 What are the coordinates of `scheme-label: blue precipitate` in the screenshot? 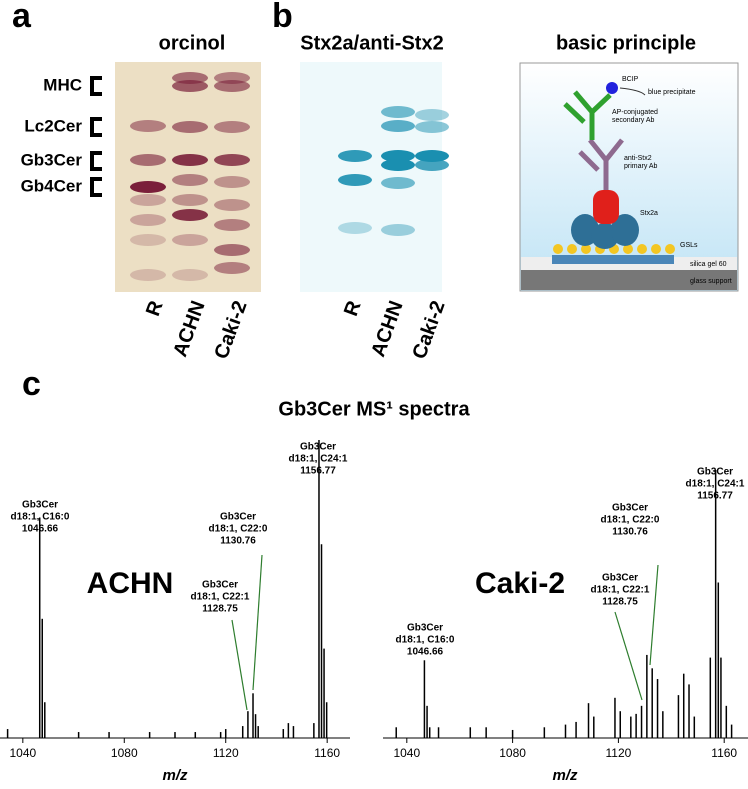 It's located at (672, 92).